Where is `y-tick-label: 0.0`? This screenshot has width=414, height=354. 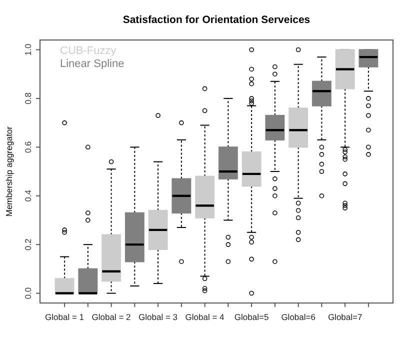
y-tick-label: 0.0 is located at coordinates (28, 293).